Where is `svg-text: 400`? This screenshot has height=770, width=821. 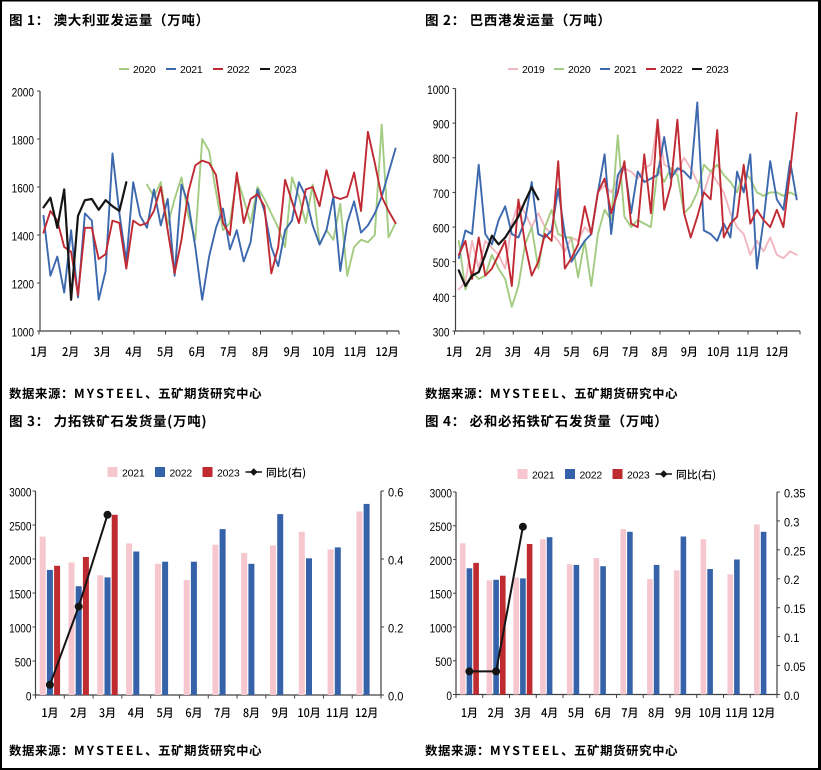
svg-text: 400 is located at coordinates (441, 298).